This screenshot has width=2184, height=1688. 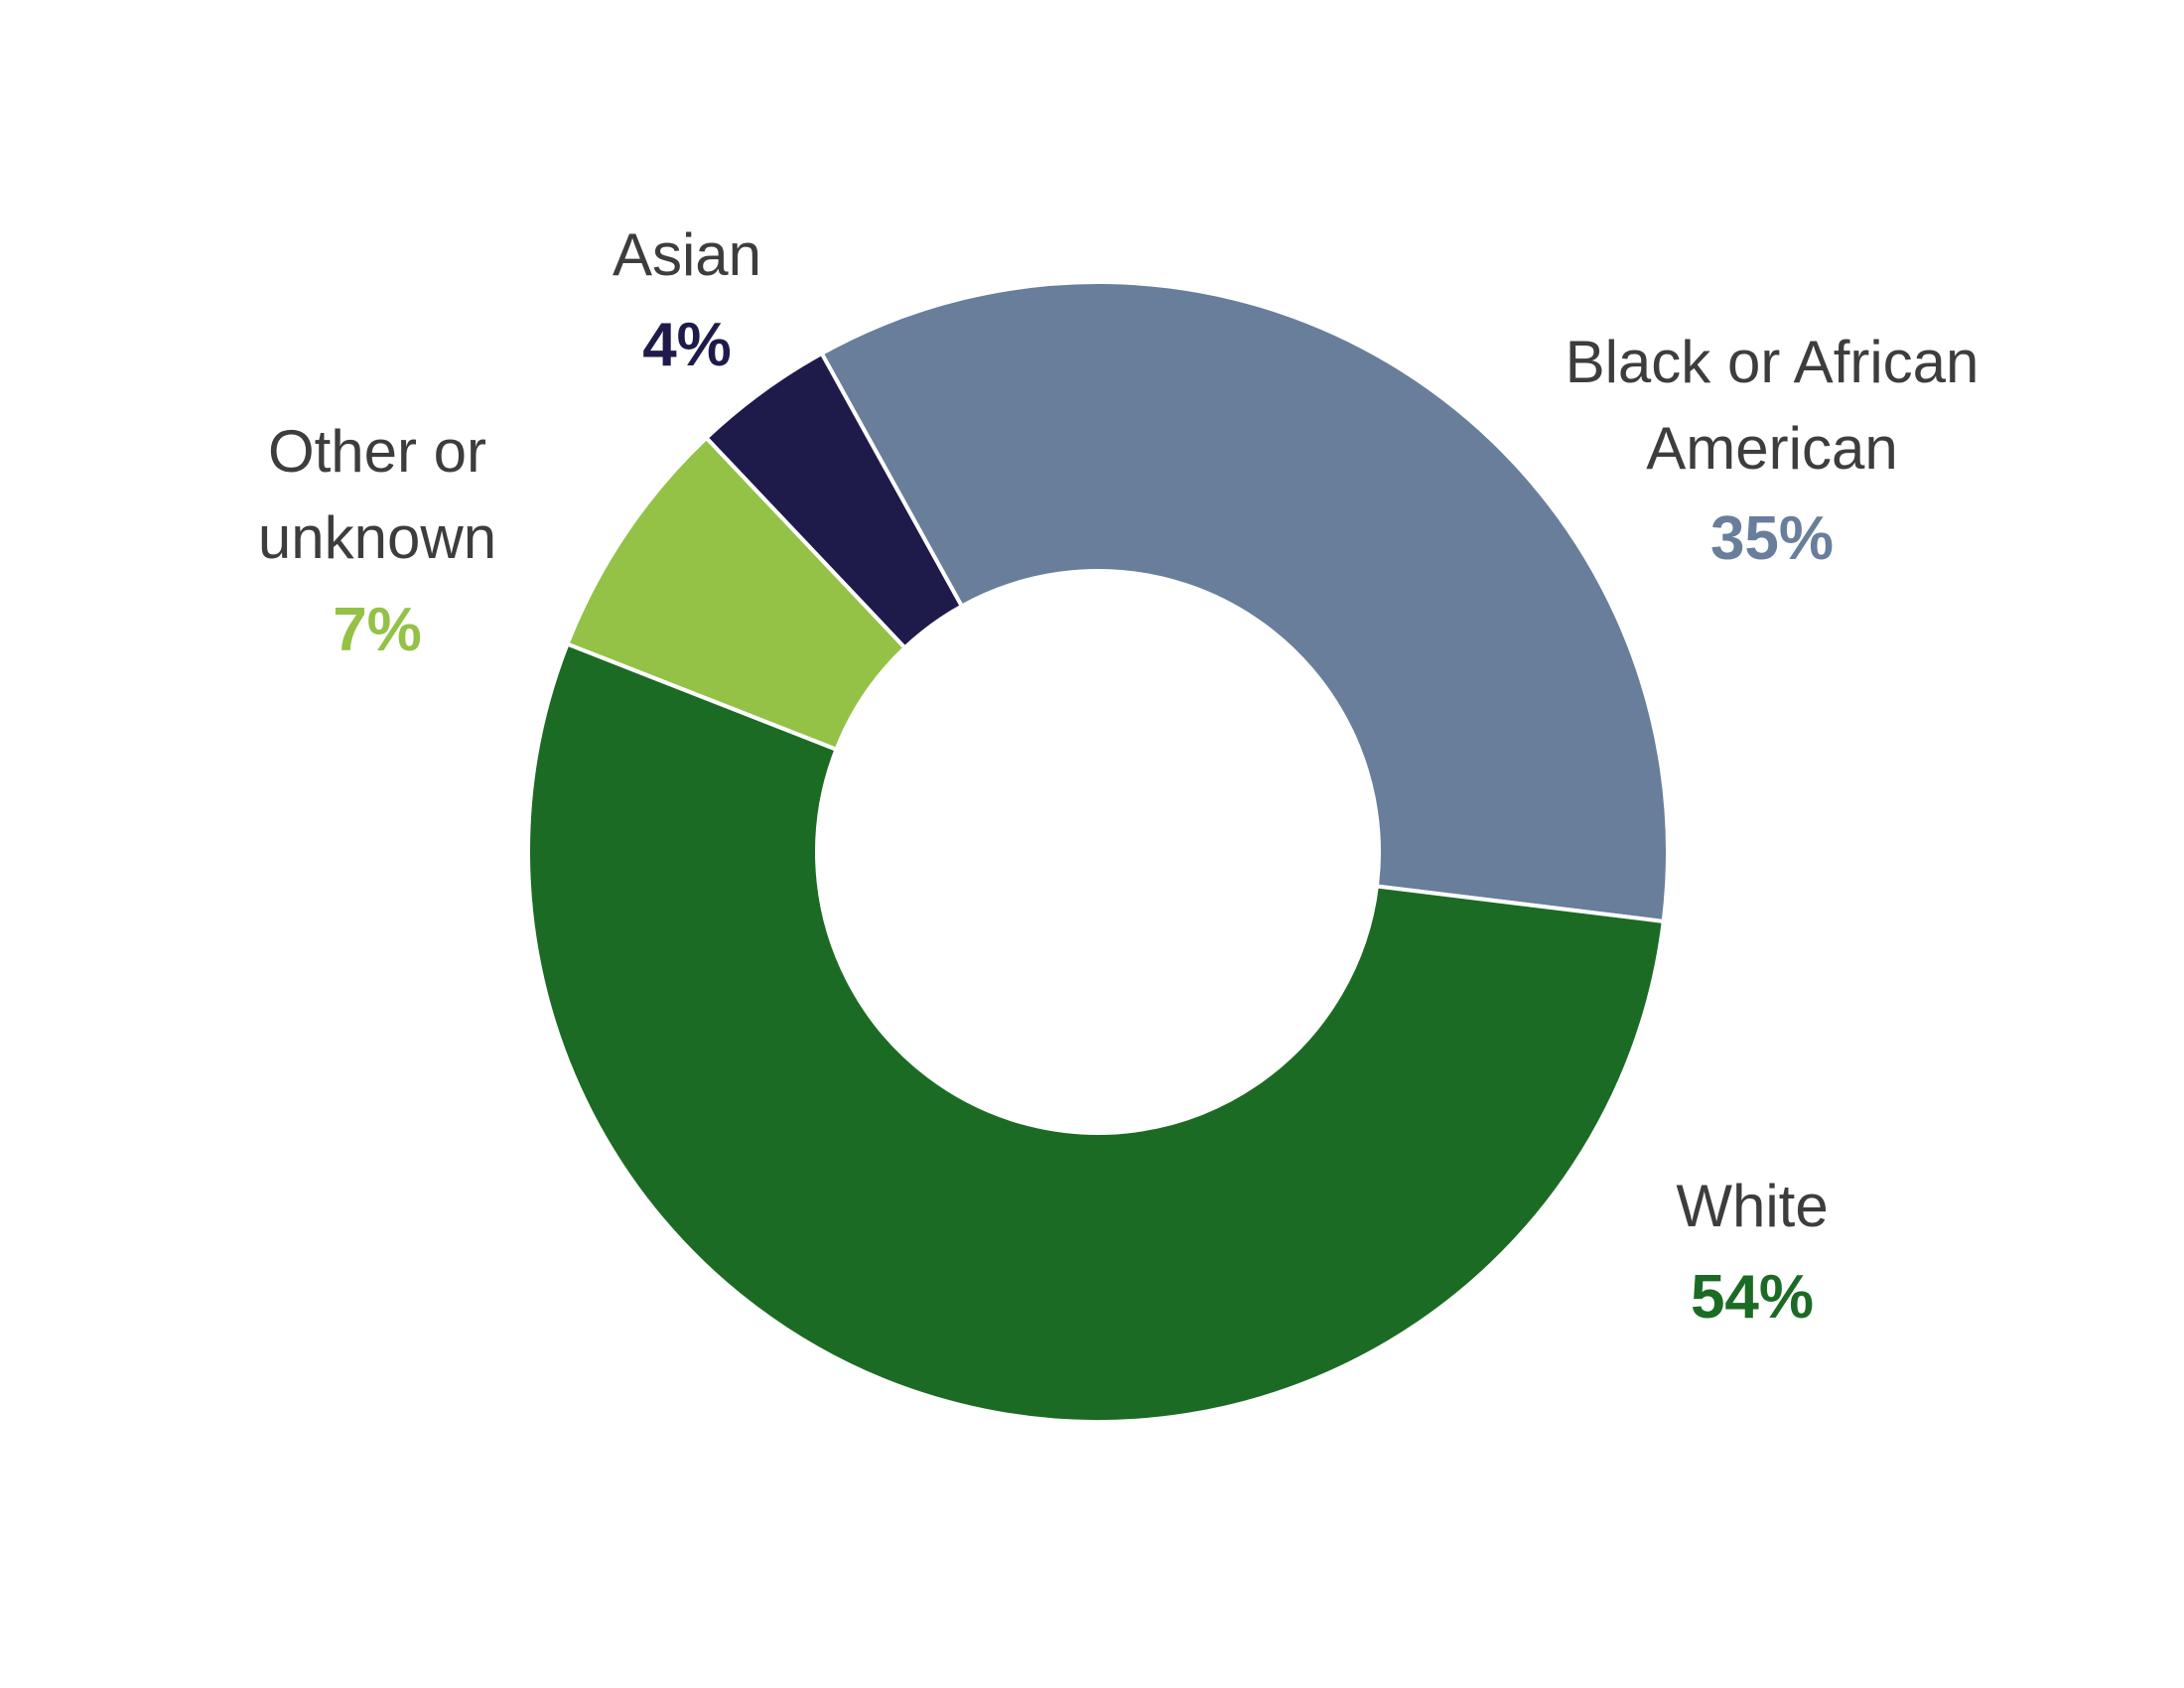 What do you see at coordinates (1772, 362) in the screenshot?
I see `label-black-or-african-american: Black or African` at bounding box center [1772, 362].